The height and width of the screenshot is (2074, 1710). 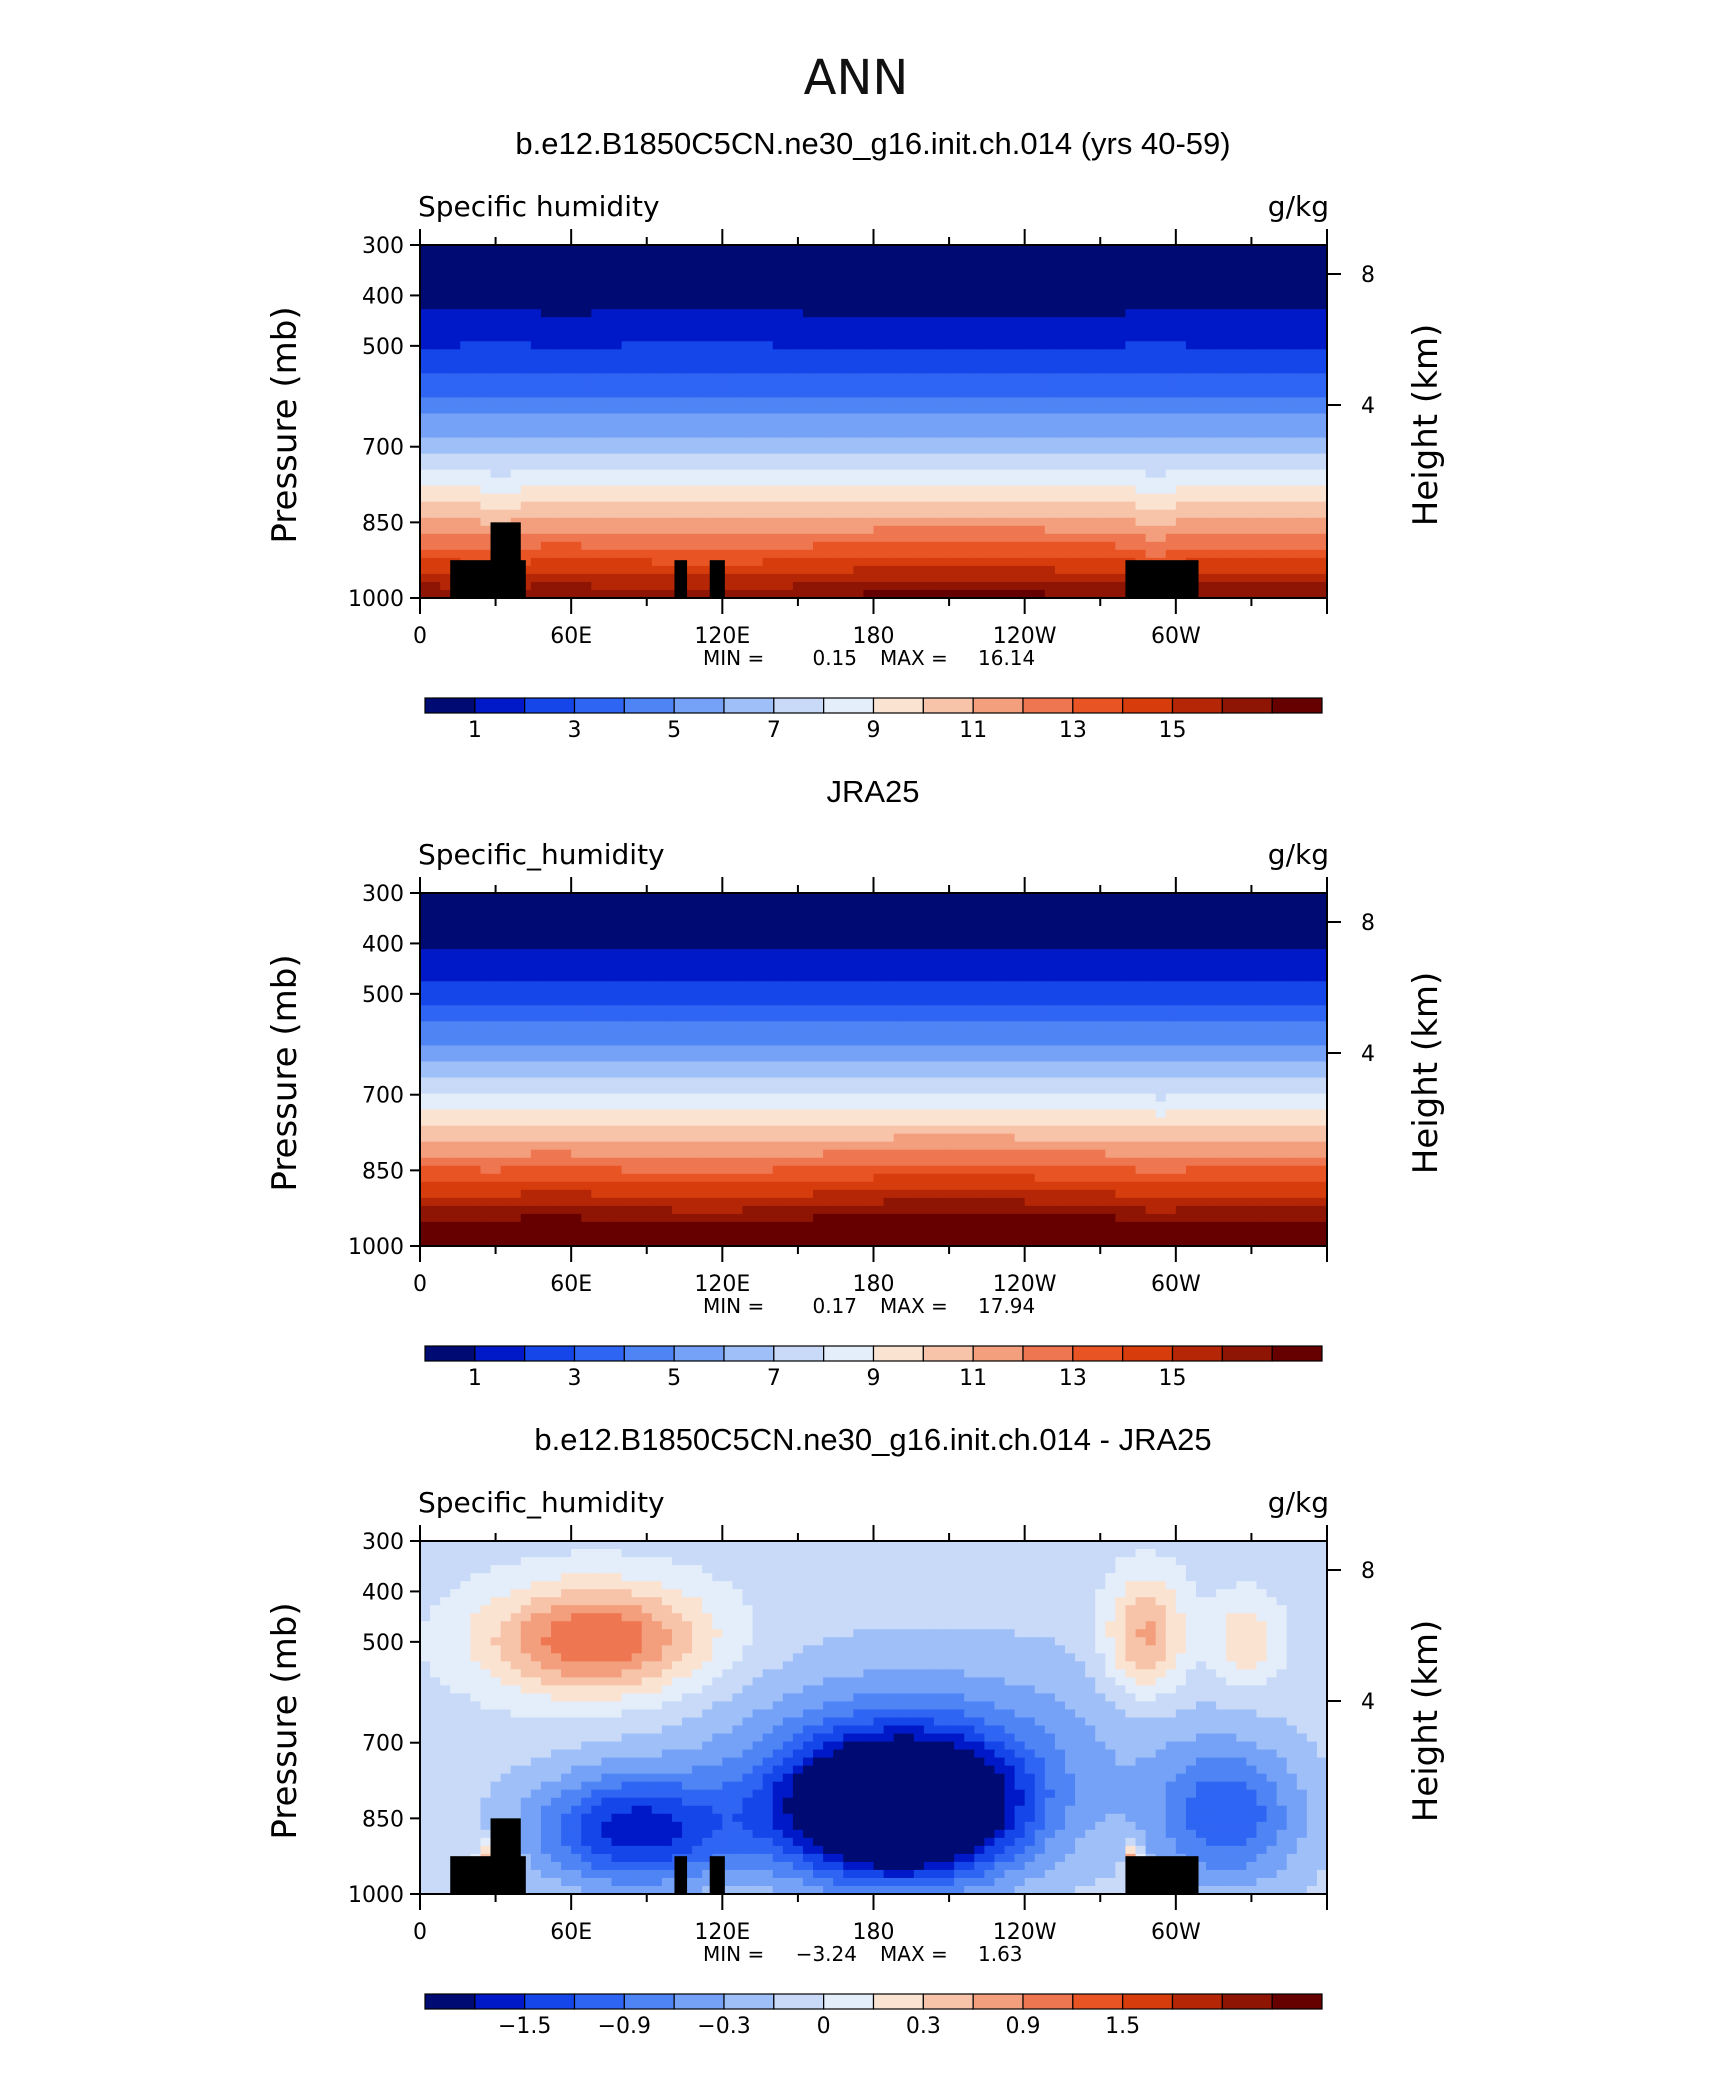 I want to click on min-value: 0.15, so click(x=834, y=658).